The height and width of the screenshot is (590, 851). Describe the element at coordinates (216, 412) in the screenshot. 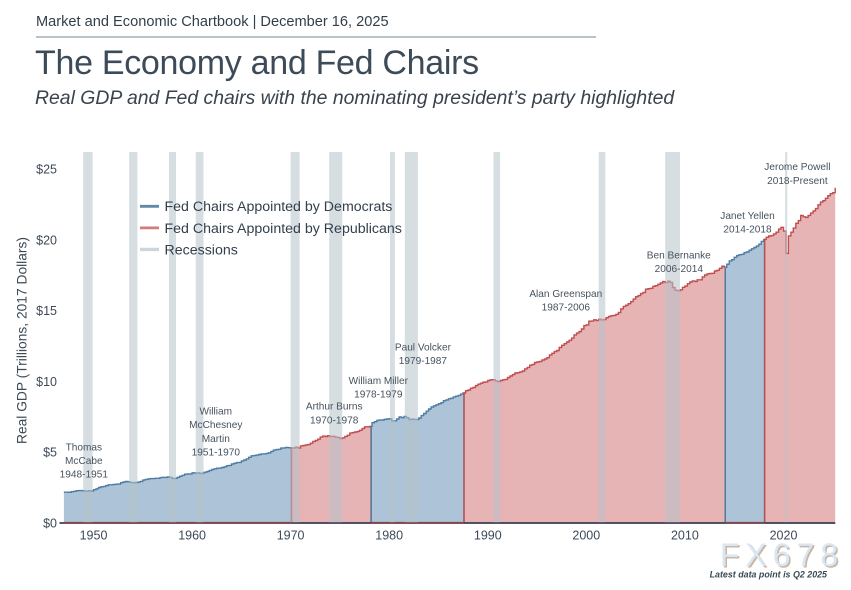

I see `svg-text: William` at that location.